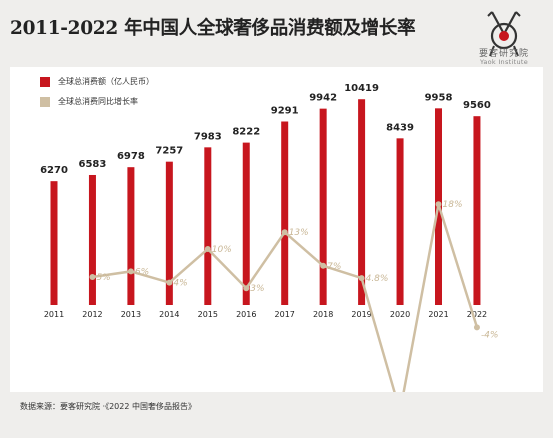 The height and width of the screenshot is (438, 553). I want to click on x-tick-label-2013: 2013, so click(131, 314).